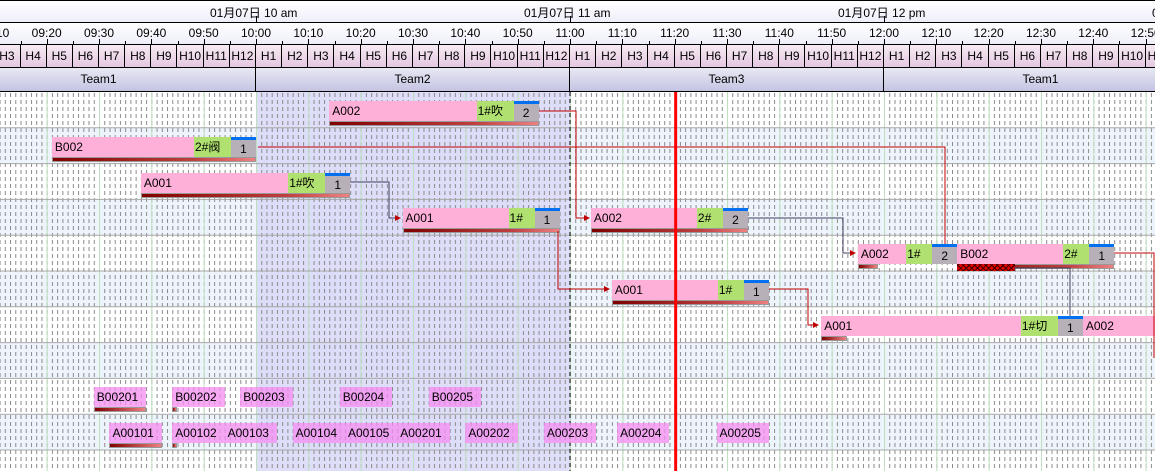 Image resolution: width=1155 pixels, height=471 pixels. What do you see at coordinates (245, 185) in the screenshot?
I see `task-bar: A001 1#吹 1` at bounding box center [245, 185].